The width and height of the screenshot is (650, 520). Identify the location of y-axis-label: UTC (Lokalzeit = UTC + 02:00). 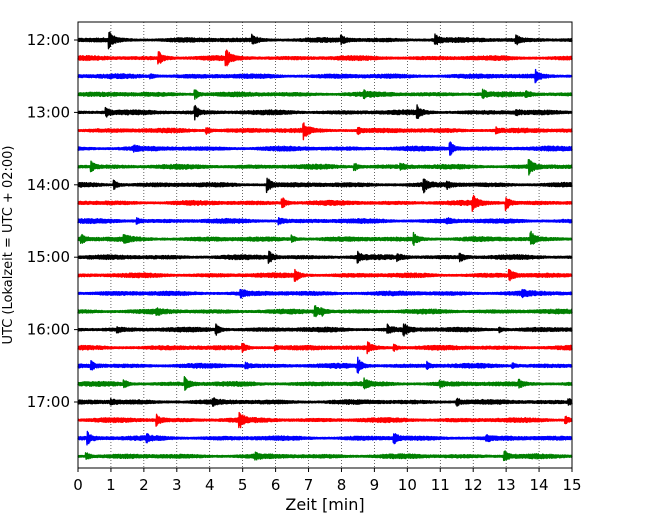
(8, 245).